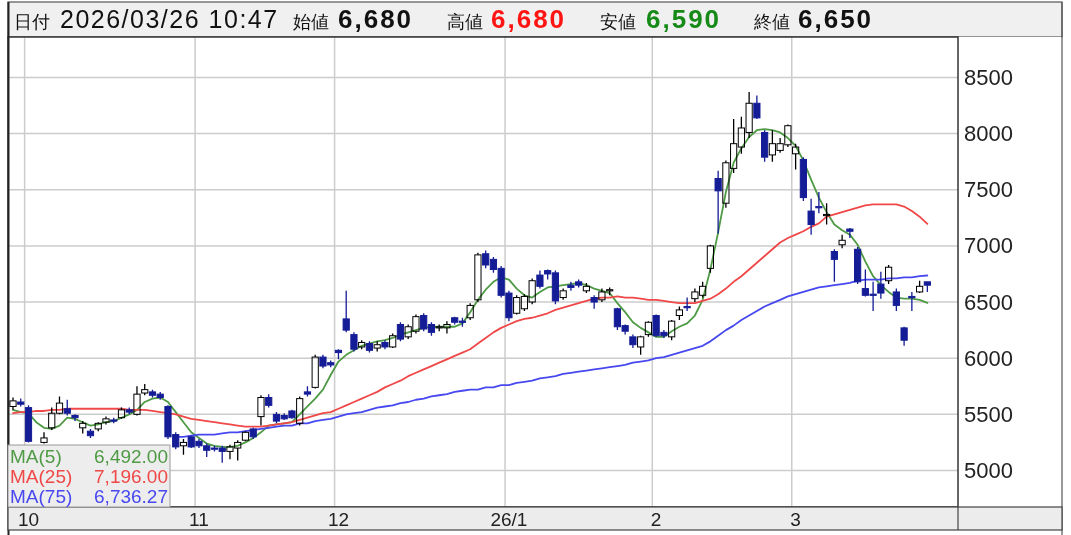 The height and width of the screenshot is (535, 1071). Describe the element at coordinates (988, 358) in the screenshot. I see `y-tick-label: 6000` at that location.